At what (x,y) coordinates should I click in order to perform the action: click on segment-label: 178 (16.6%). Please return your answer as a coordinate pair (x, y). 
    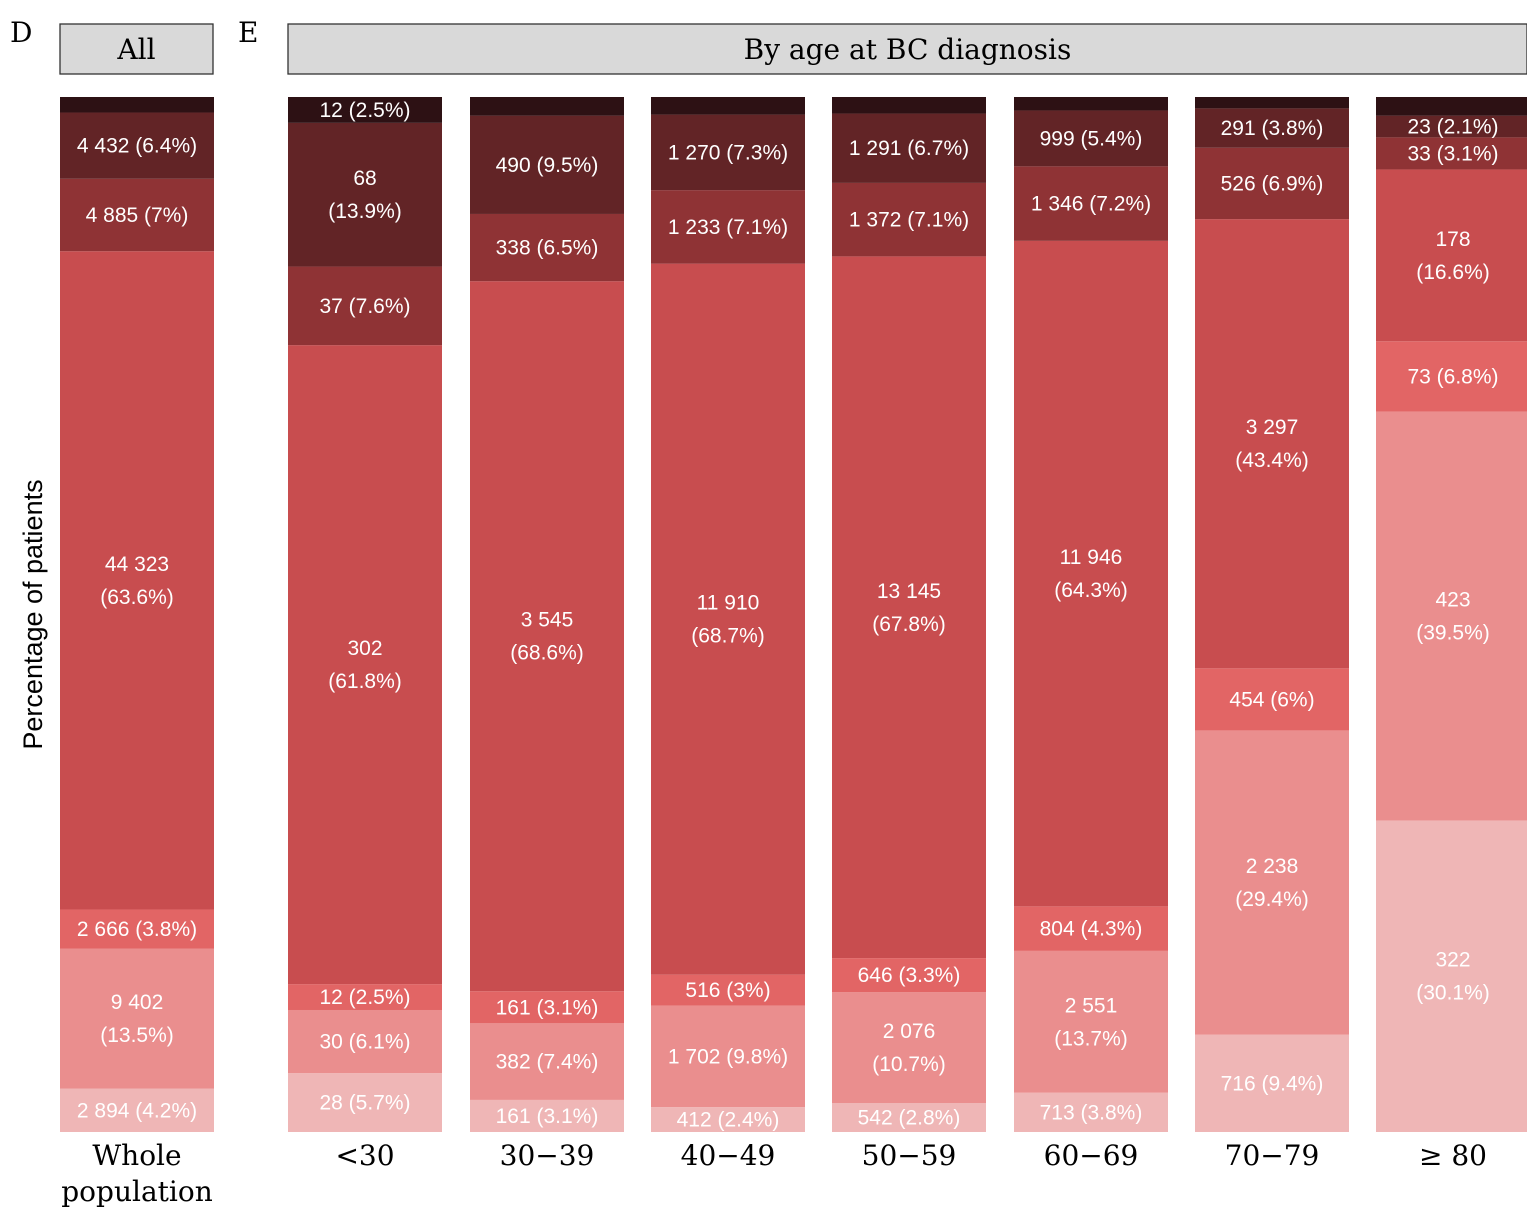
    Looking at the image, I should click on (1453, 256).